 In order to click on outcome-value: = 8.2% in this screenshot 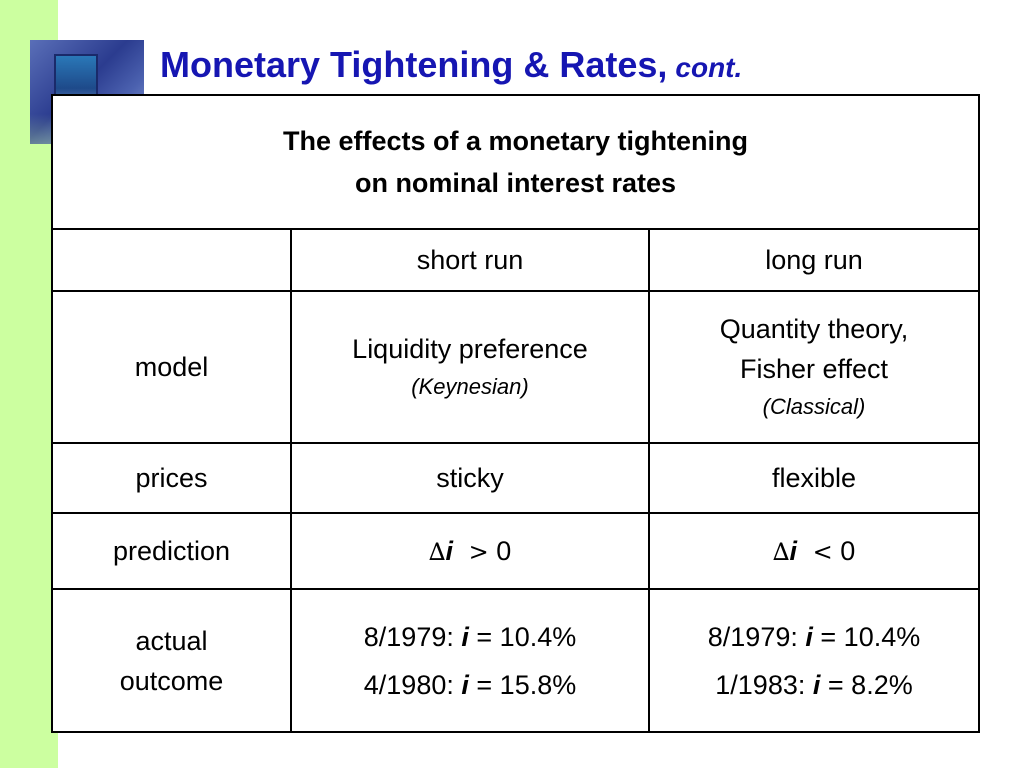, I will do `click(870, 684)`.